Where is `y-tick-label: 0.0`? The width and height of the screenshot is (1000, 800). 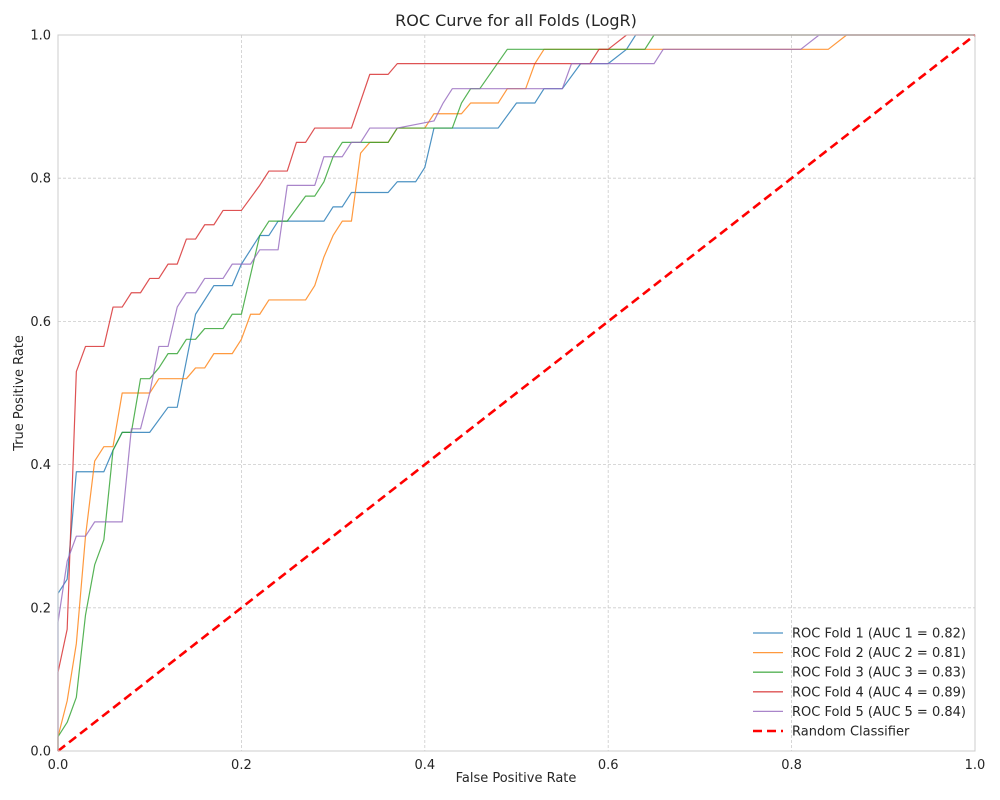 y-tick-label: 0.0 is located at coordinates (40, 752).